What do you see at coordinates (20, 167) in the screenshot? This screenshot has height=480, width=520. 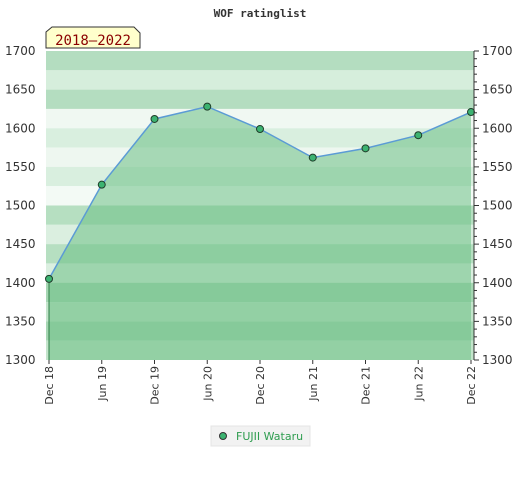 I see `y-tick-label-left: 1550` at bounding box center [20, 167].